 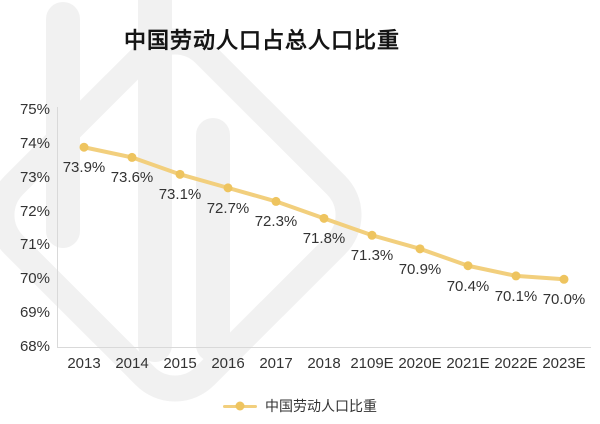 I want to click on x-axis-line, so click(x=324, y=347).